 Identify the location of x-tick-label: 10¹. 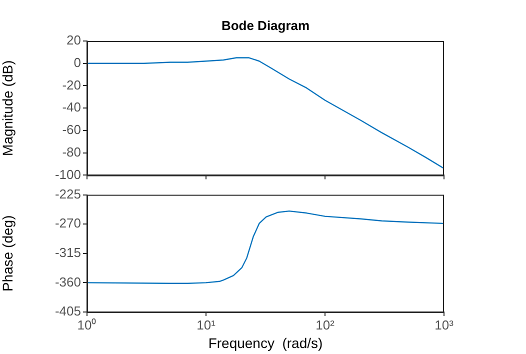
(206, 324).